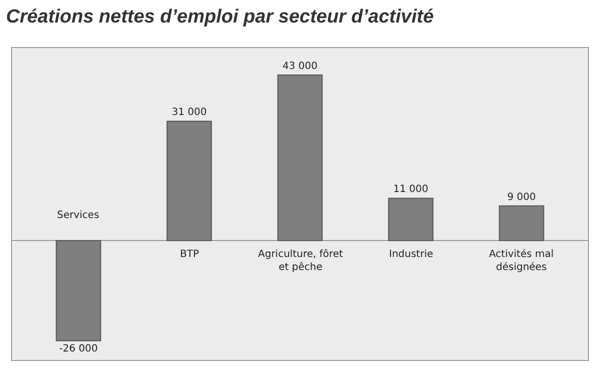  I want to click on x-tick-label: Activités mal désignées, so click(521, 261).